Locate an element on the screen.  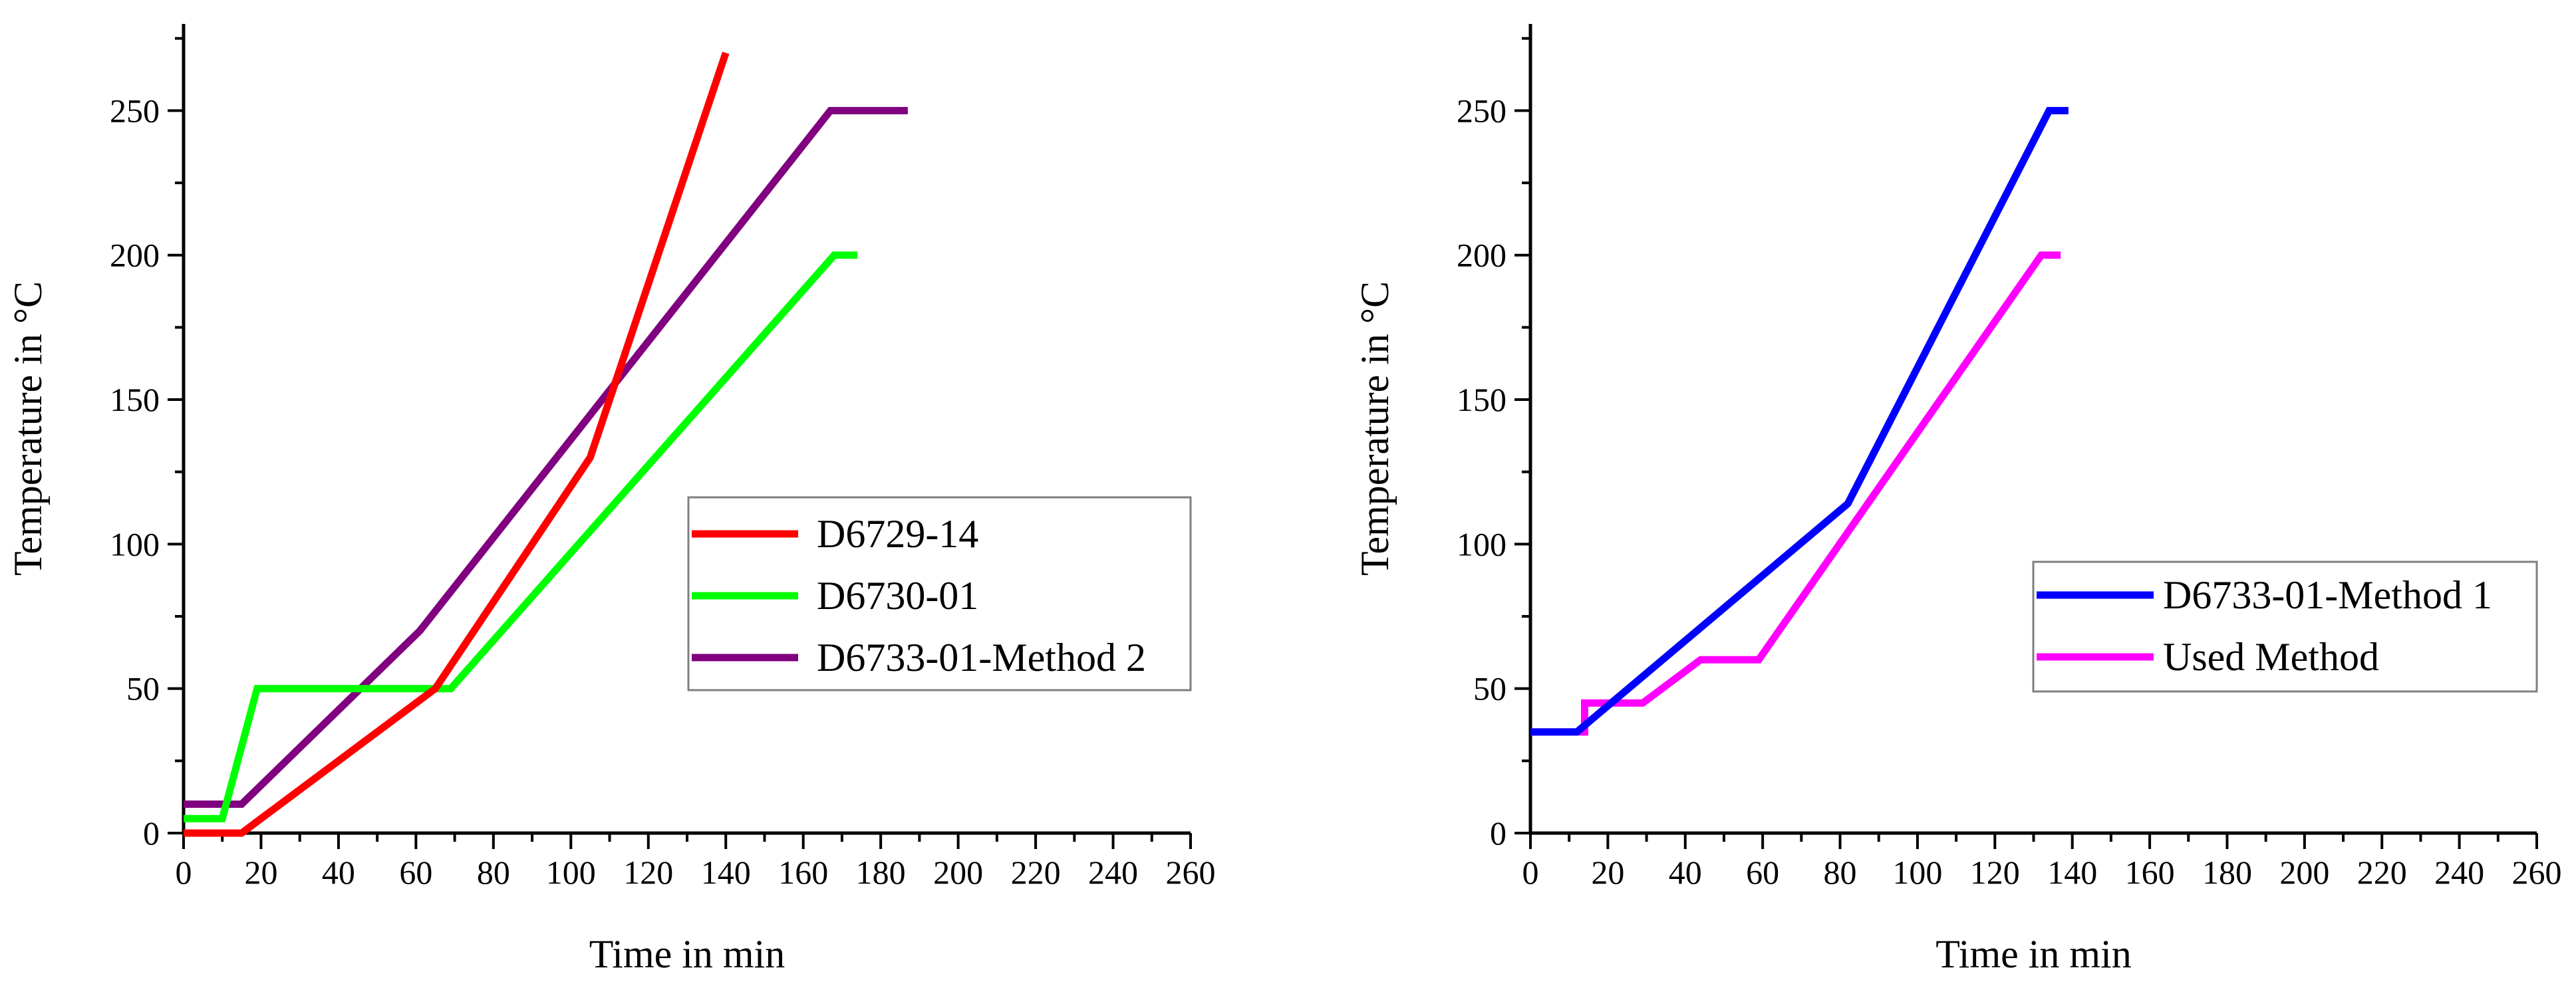
legend-label-d6733-01-method-2: D6733-01-Method 2 is located at coordinates (981, 658).